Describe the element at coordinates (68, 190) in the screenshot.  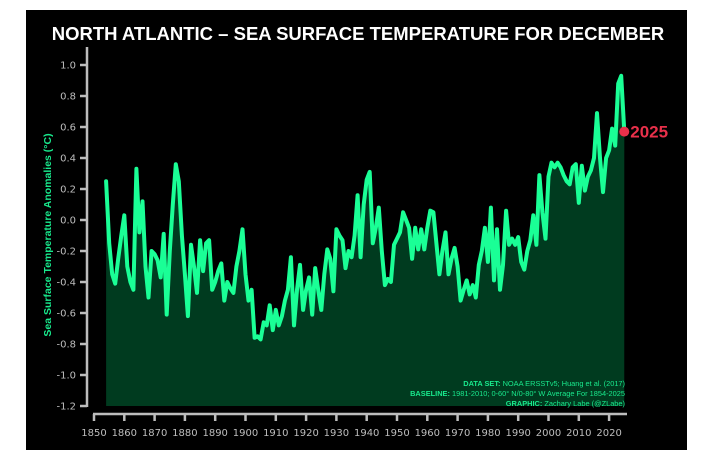
I see `y-tick-label: 0.2` at that location.